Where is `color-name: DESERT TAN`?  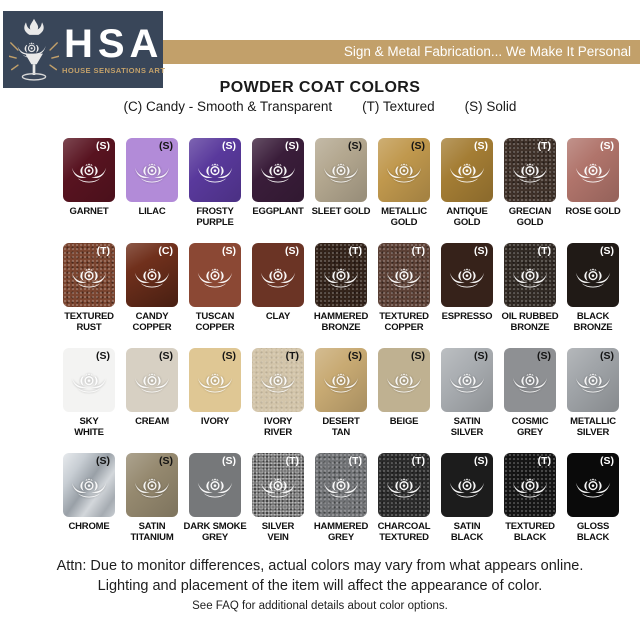 color-name: DESERT TAN is located at coordinates (341, 427).